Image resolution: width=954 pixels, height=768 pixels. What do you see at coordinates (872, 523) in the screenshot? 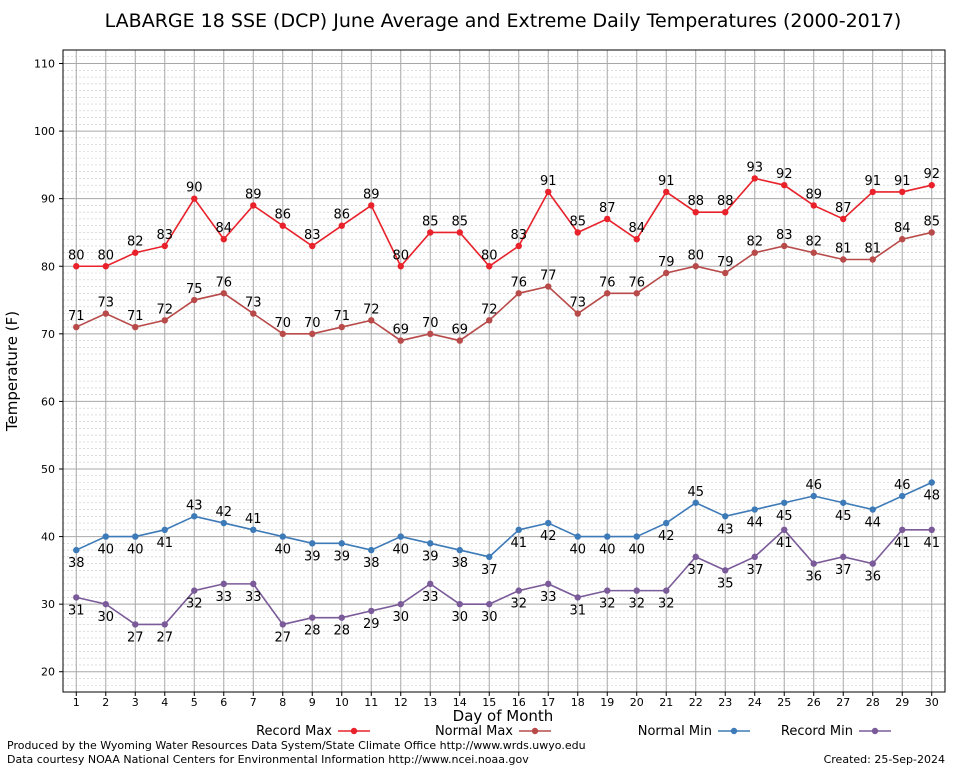
I see `data-label-normal-min: 44` at bounding box center [872, 523].